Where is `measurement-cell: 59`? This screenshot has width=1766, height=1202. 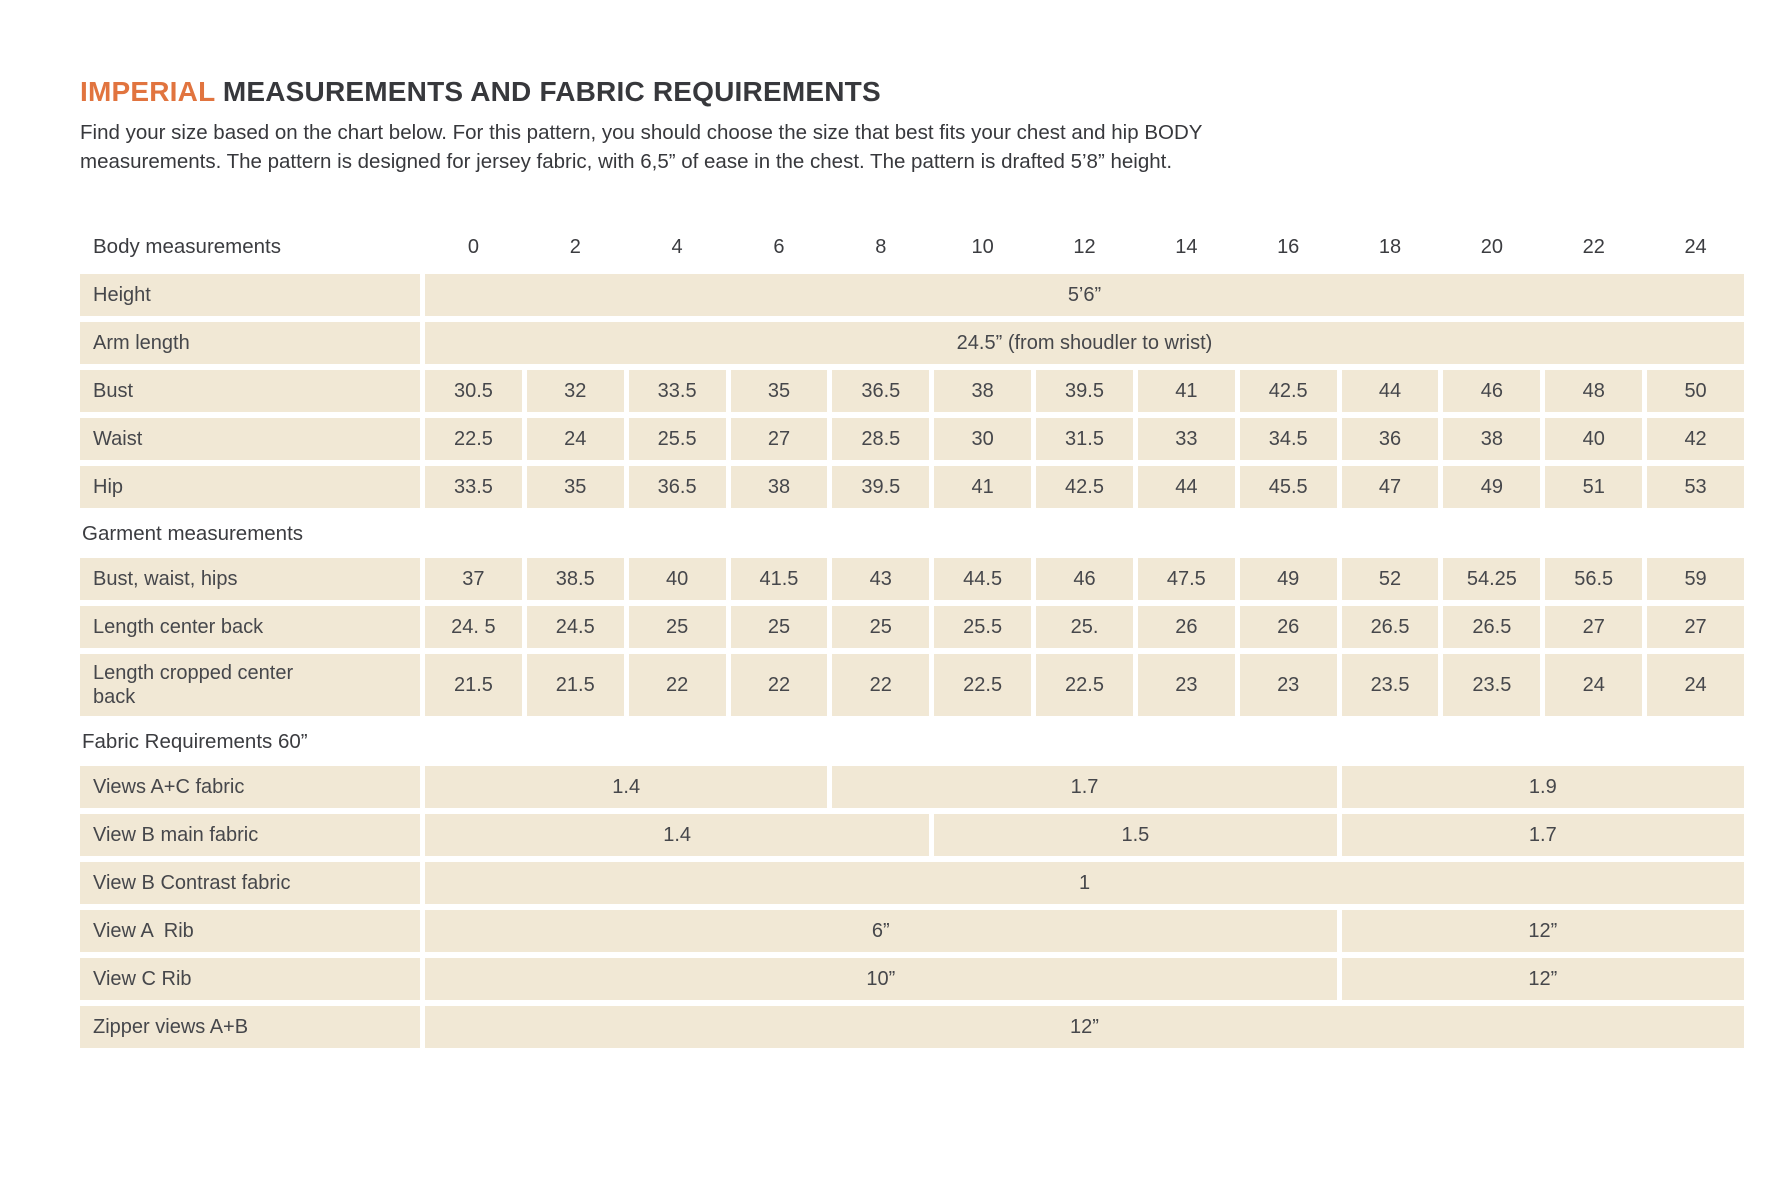
measurement-cell: 59 is located at coordinates (1695, 579).